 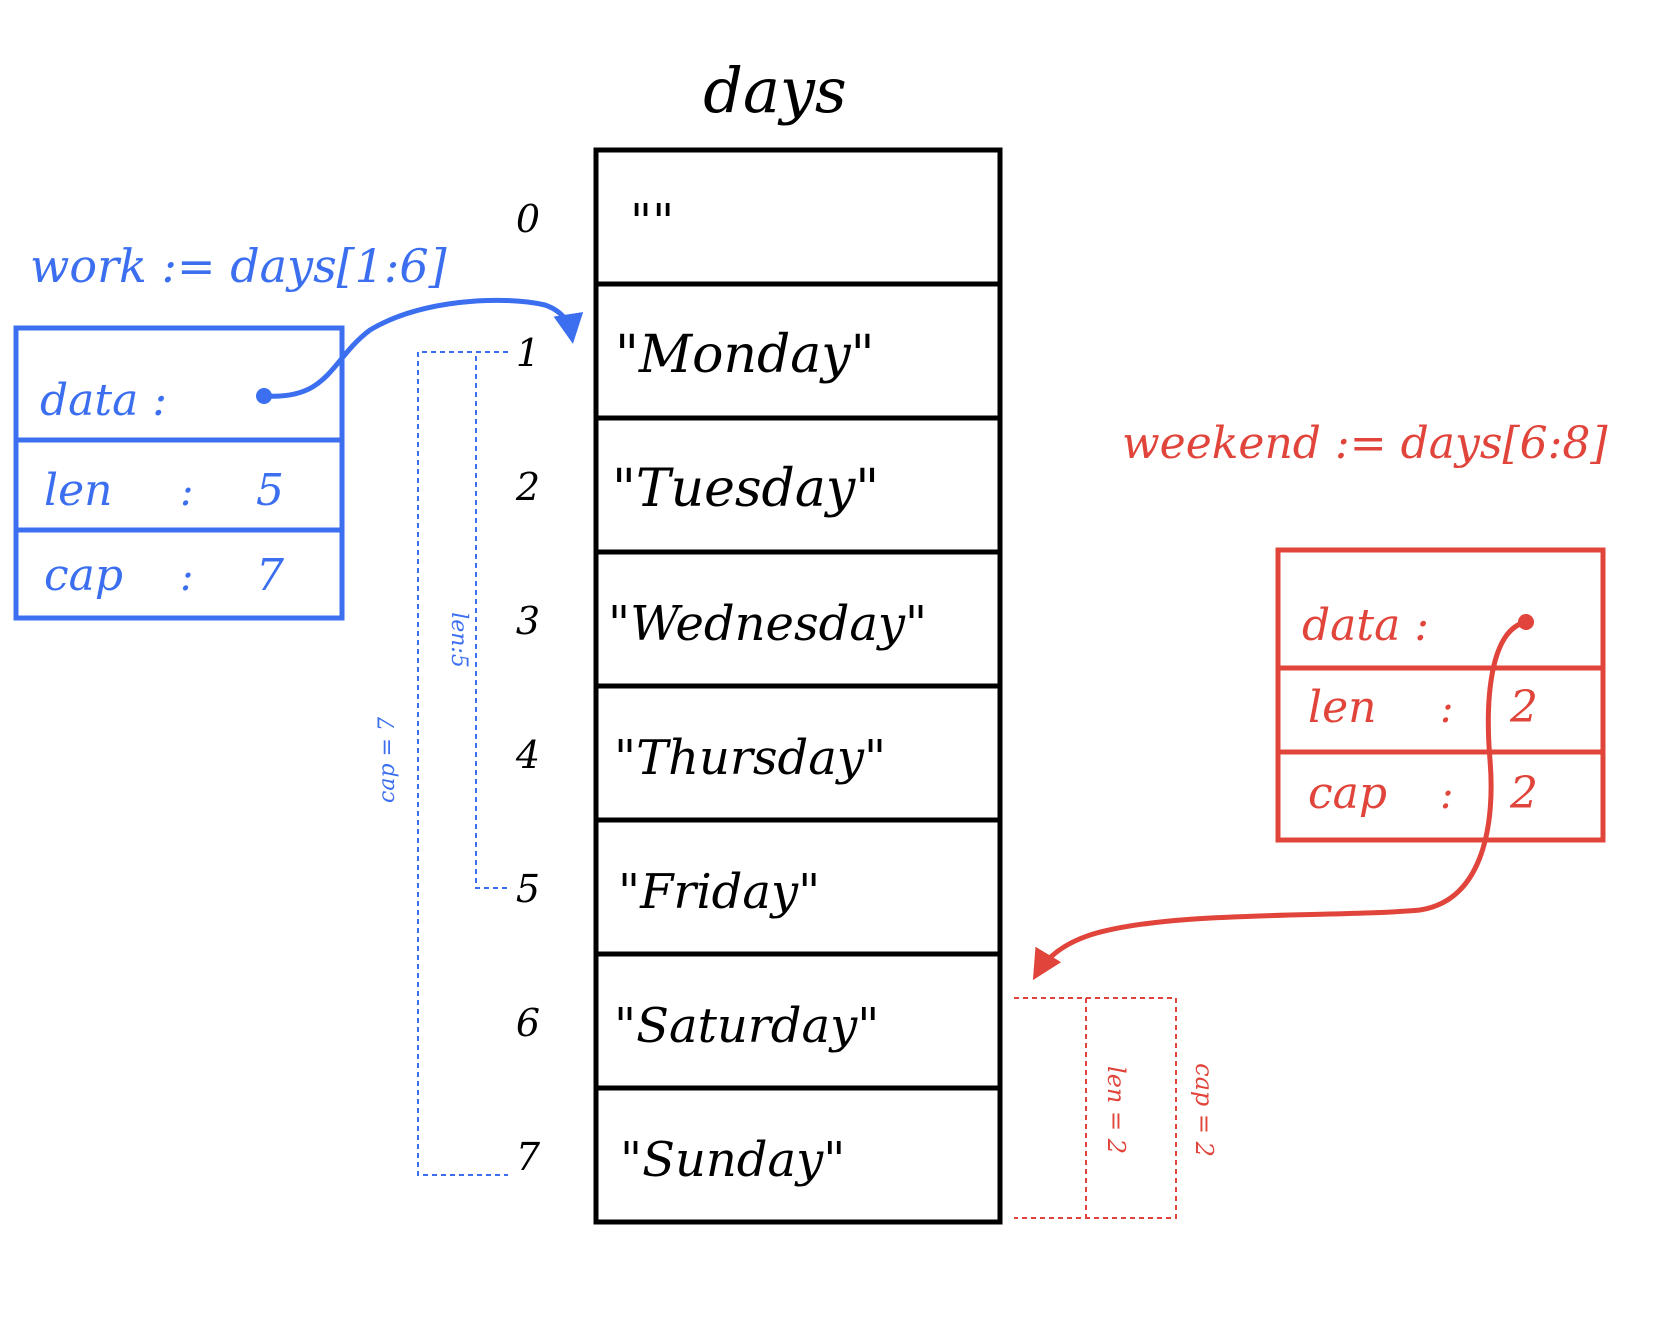 What do you see at coordinates (527, 755) in the screenshot?
I see `array-index: 4` at bounding box center [527, 755].